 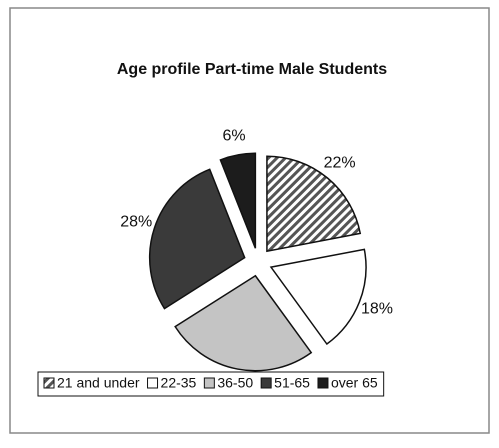 I want to click on data-label: 28%, so click(x=136, y=222).